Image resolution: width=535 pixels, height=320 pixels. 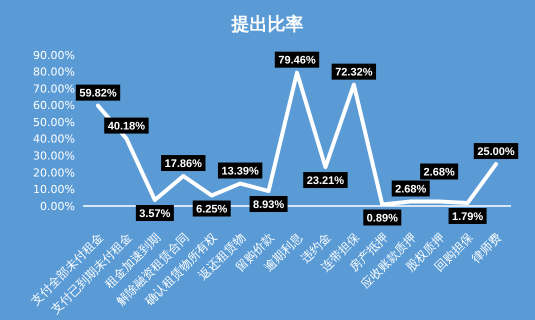 I want to click on data-label: 0.89%, so click(x=382, y=218).